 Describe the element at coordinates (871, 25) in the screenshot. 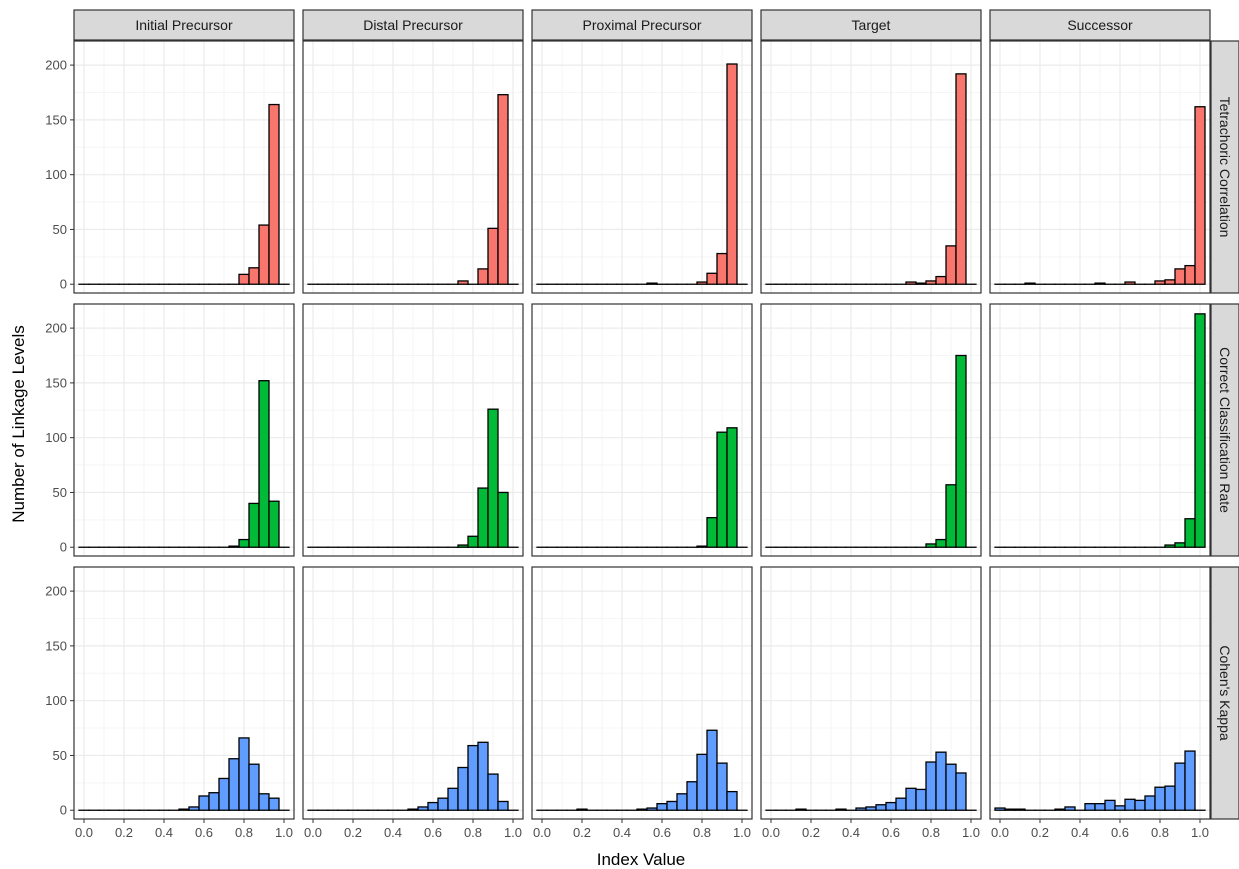

I see `column-strip-label: Target` at that location.